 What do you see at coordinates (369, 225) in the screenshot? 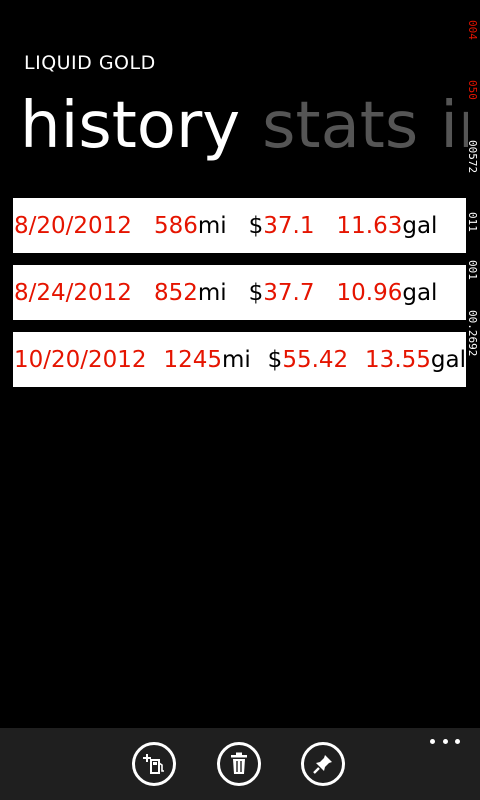
I see `entry-gallons: 11.63` at bounding box center [369, 225].